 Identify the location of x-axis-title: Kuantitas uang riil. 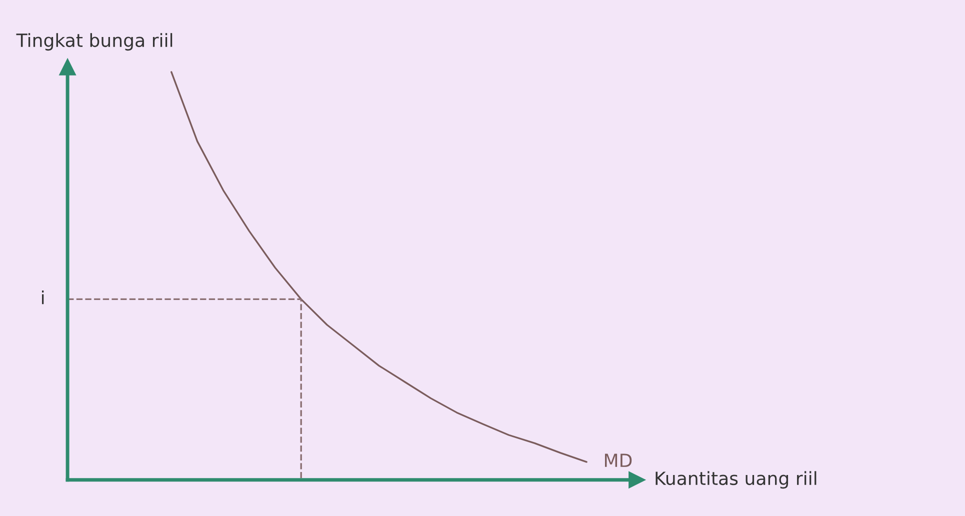
(736, 480).